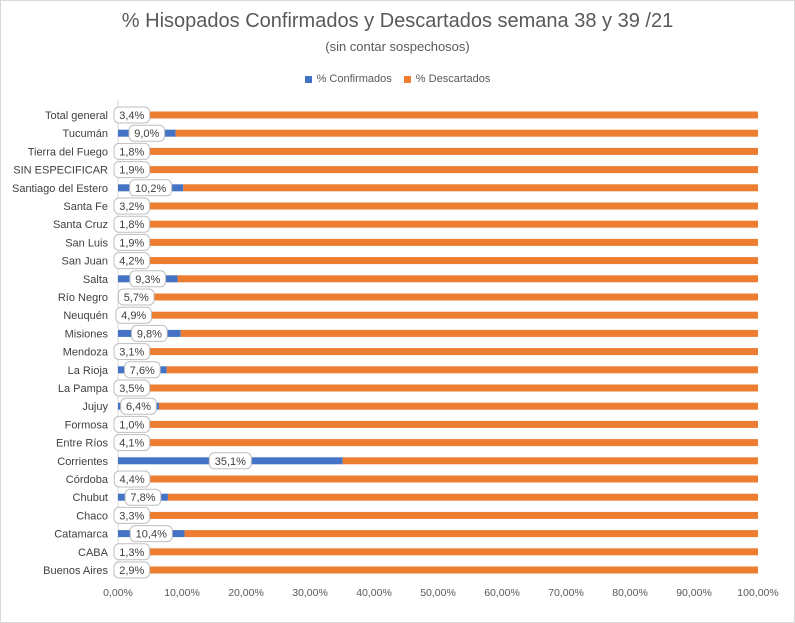 Image resolution: width=795 pixels, height=623 pixels. I want to click on category-label: Formosa, so click(87, 425).